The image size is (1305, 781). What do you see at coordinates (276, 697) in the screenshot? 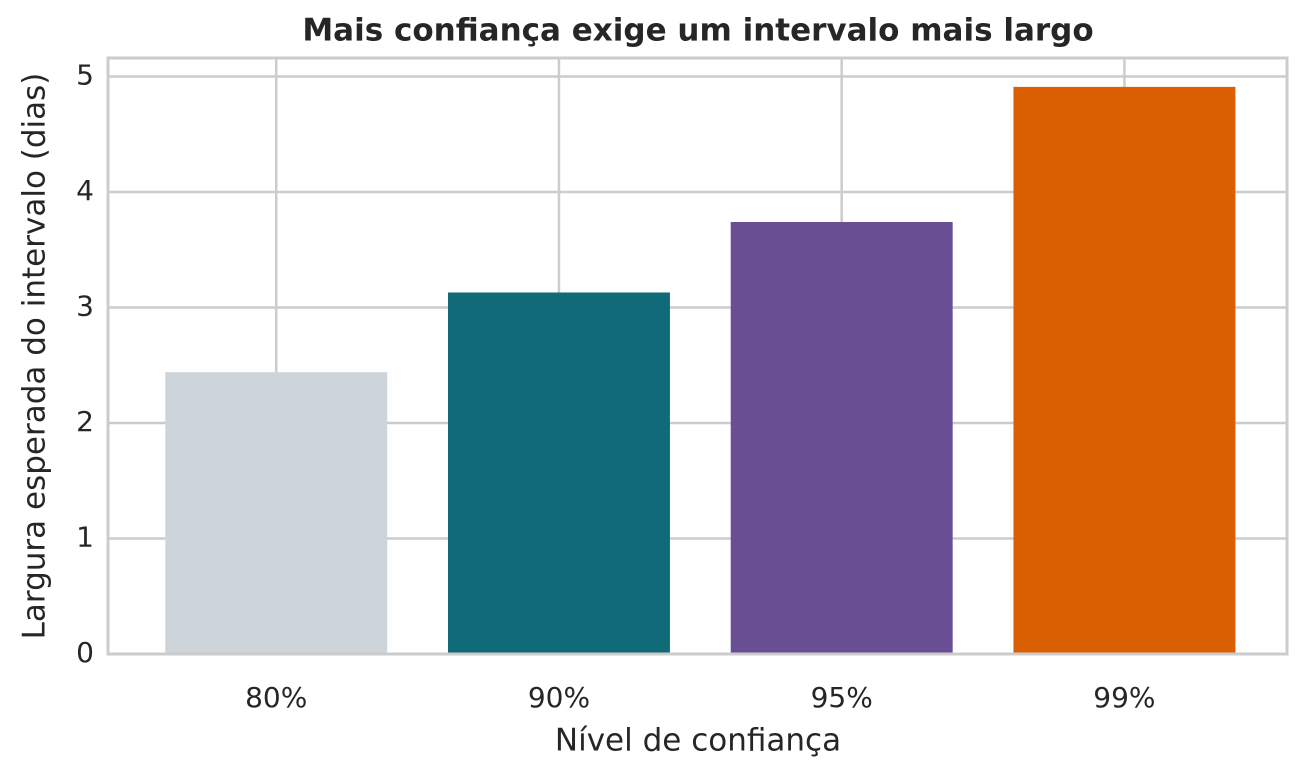
I see `x-tick-label: 80%` at bounding box center [276, 697].